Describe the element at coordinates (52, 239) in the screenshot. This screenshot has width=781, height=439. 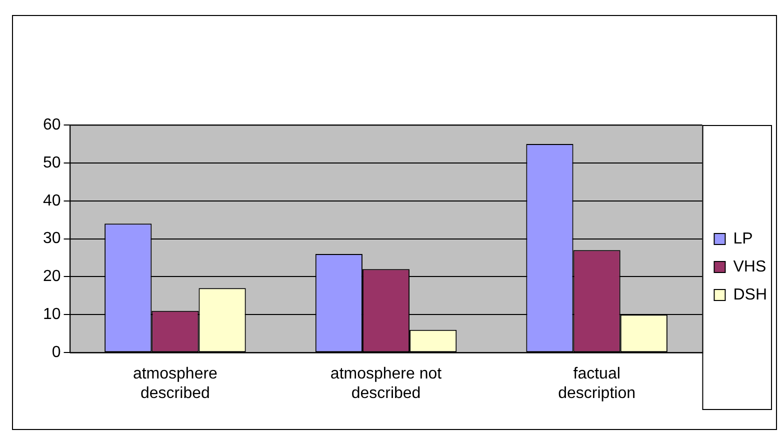
I see `y-tick-label: 30` at that location.